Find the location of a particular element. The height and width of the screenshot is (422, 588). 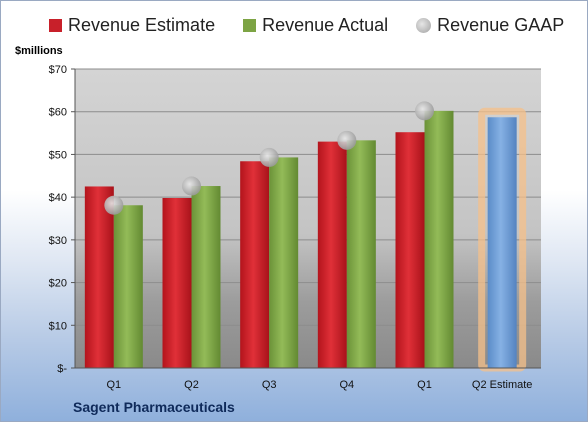

y-tick-label: $40 is located at coordinates (58, 198).